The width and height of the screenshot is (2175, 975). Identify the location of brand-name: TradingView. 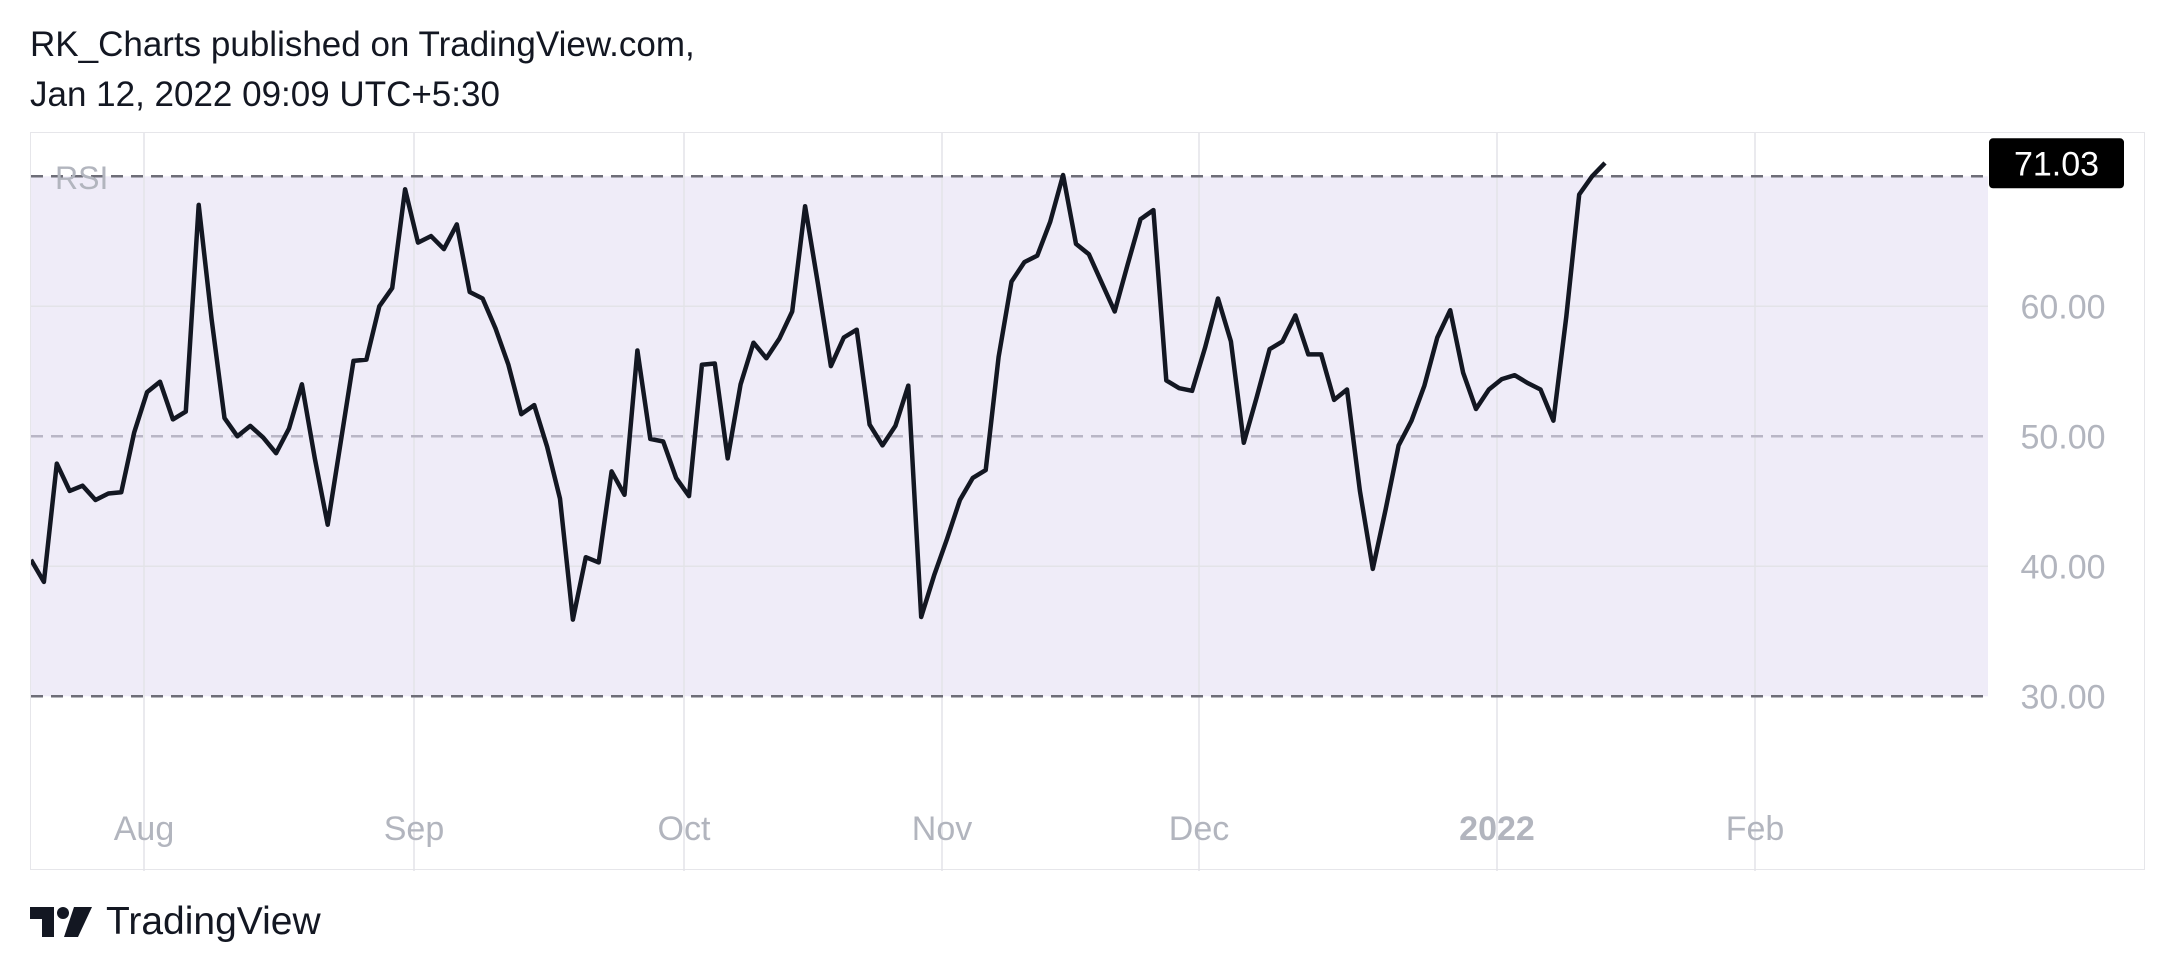
(213, 921).